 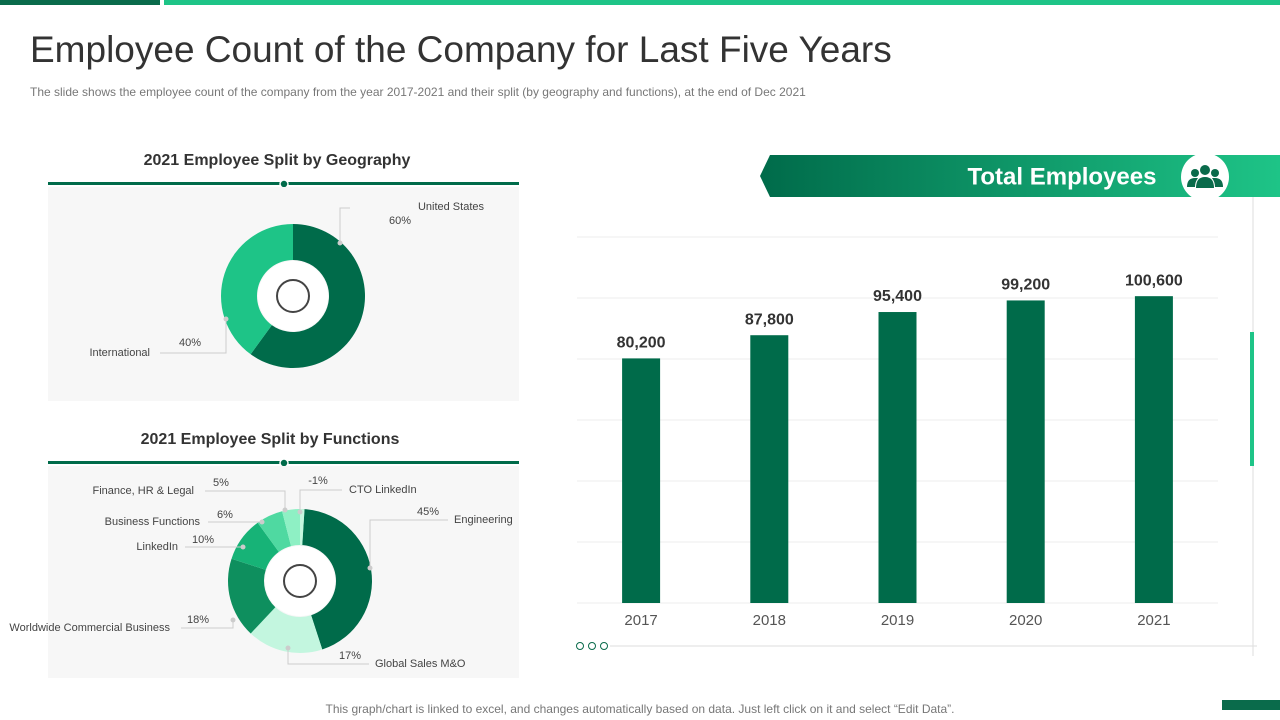 What do you see at coordinates (1252, 399) in the screenshot?
I see `frame-accent` at bounding box center [1252, 399].